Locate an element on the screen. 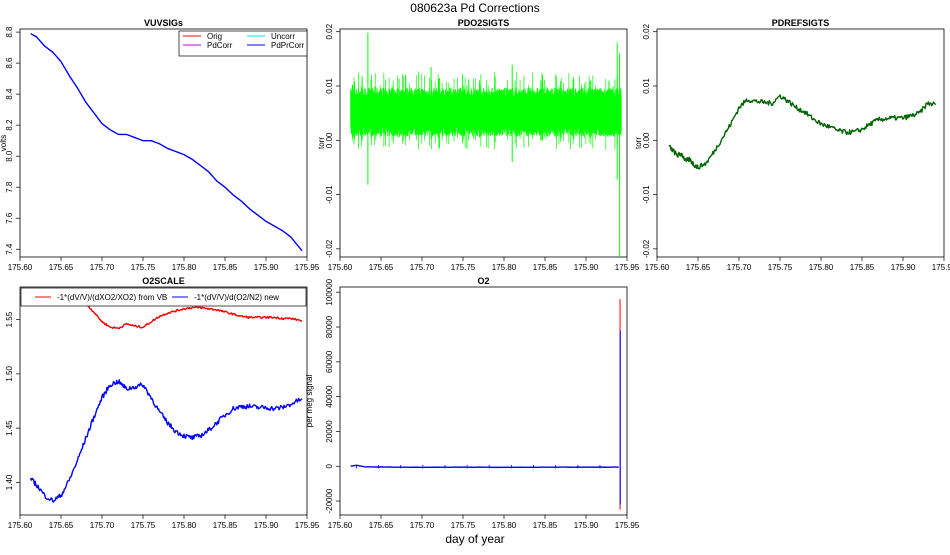 The image size is (950, 555). y-tick-label: 60000 is located at coordinates (329, 361).